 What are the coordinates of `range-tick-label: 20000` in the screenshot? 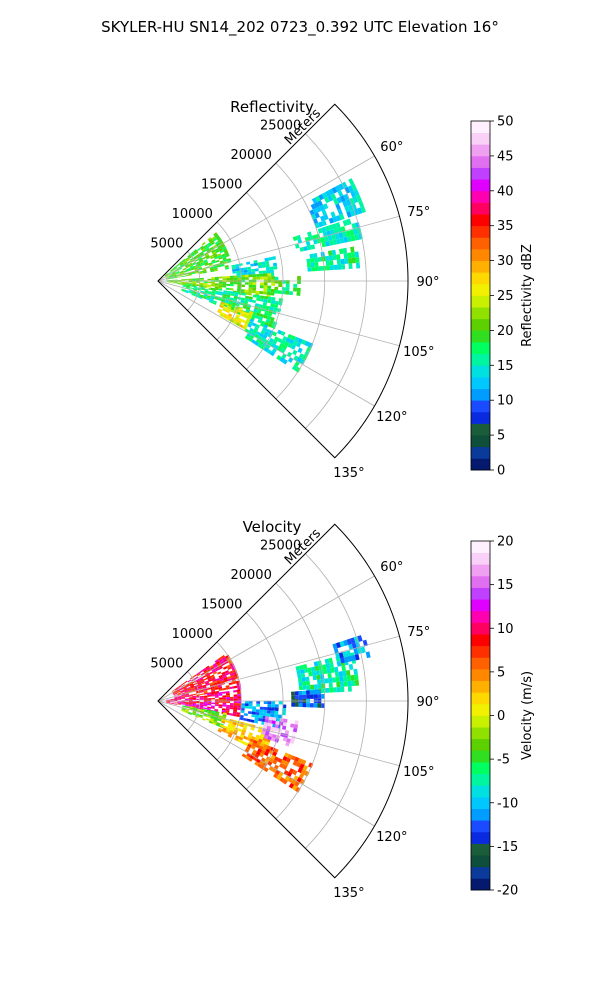 It's located at (250, 575).